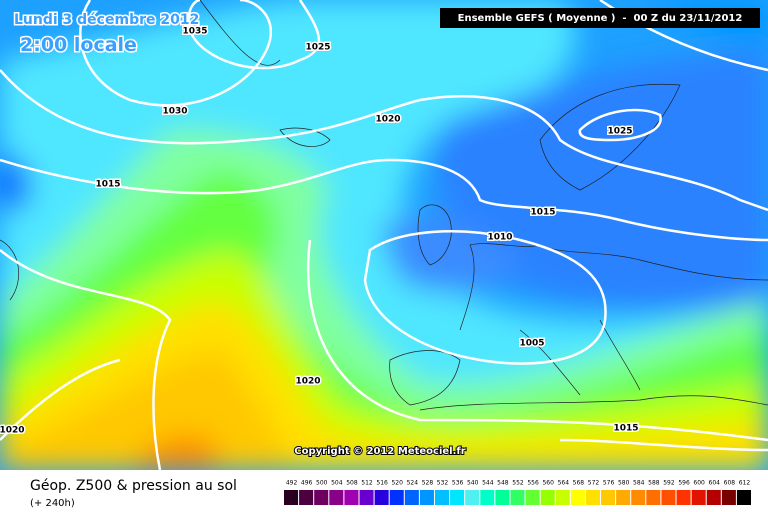 This screenshot has height=512, width=768. What do you see at coordinates (609, 483) in the screenshot?
I see `colorbar-label: 576` at bounding box center [609, 483].